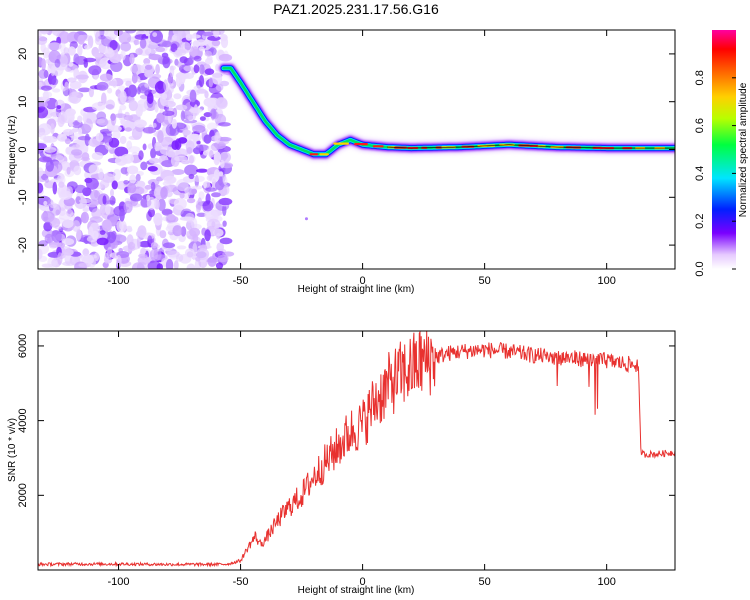  What do you see at coordinates (700, 77) in the screenshot?
I see `colorbar-tick-label: 0.8` at bounding box center [700, 77].